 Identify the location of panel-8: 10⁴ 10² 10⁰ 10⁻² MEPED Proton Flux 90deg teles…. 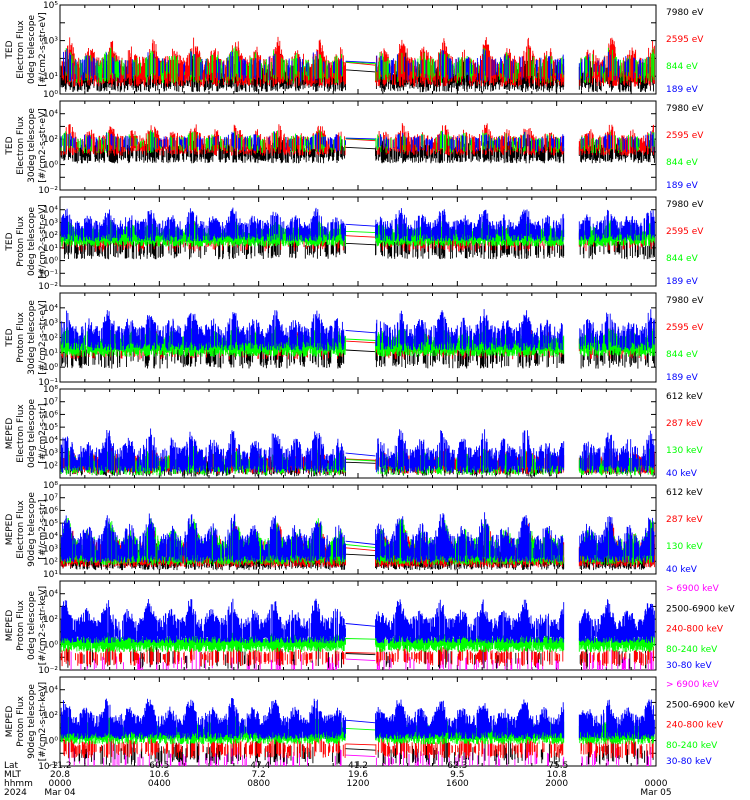
(370, 724).